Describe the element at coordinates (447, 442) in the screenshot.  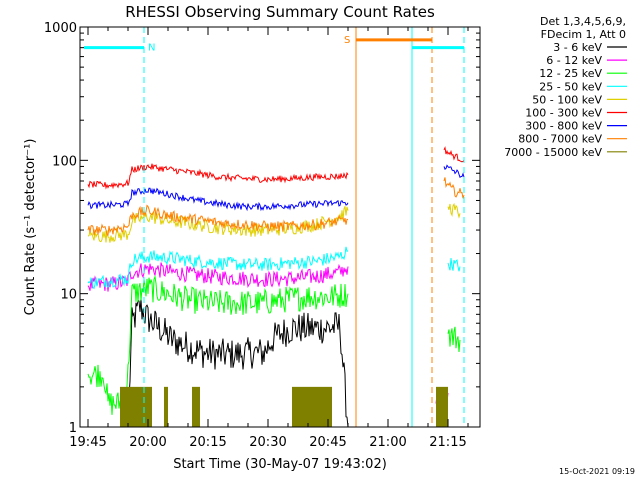
I see `x-tick-label-6: 21:15` at that location.